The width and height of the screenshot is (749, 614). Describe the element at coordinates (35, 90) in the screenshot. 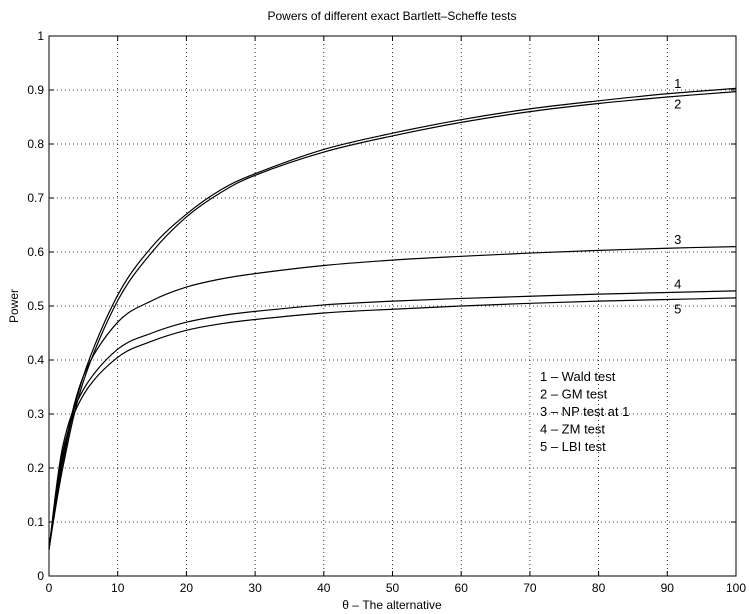

I see `y-tick-label: 0.9` at that location.